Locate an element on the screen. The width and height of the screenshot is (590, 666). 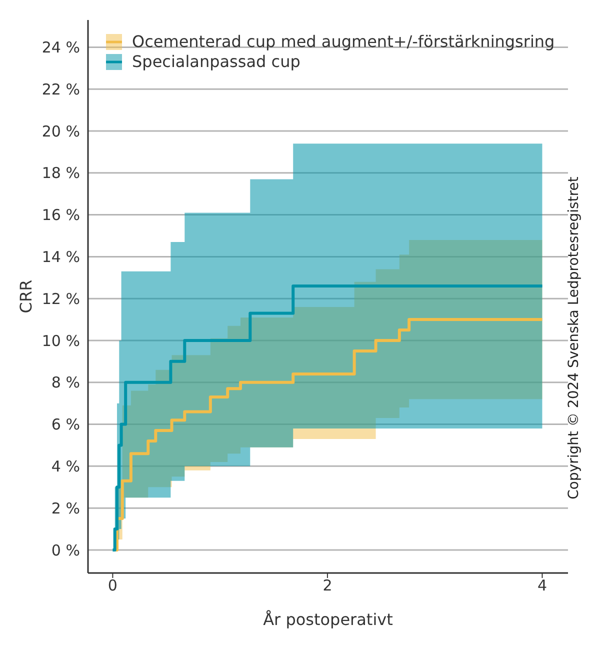
x-tick-label: 0 is located at coordinates (113, 585).